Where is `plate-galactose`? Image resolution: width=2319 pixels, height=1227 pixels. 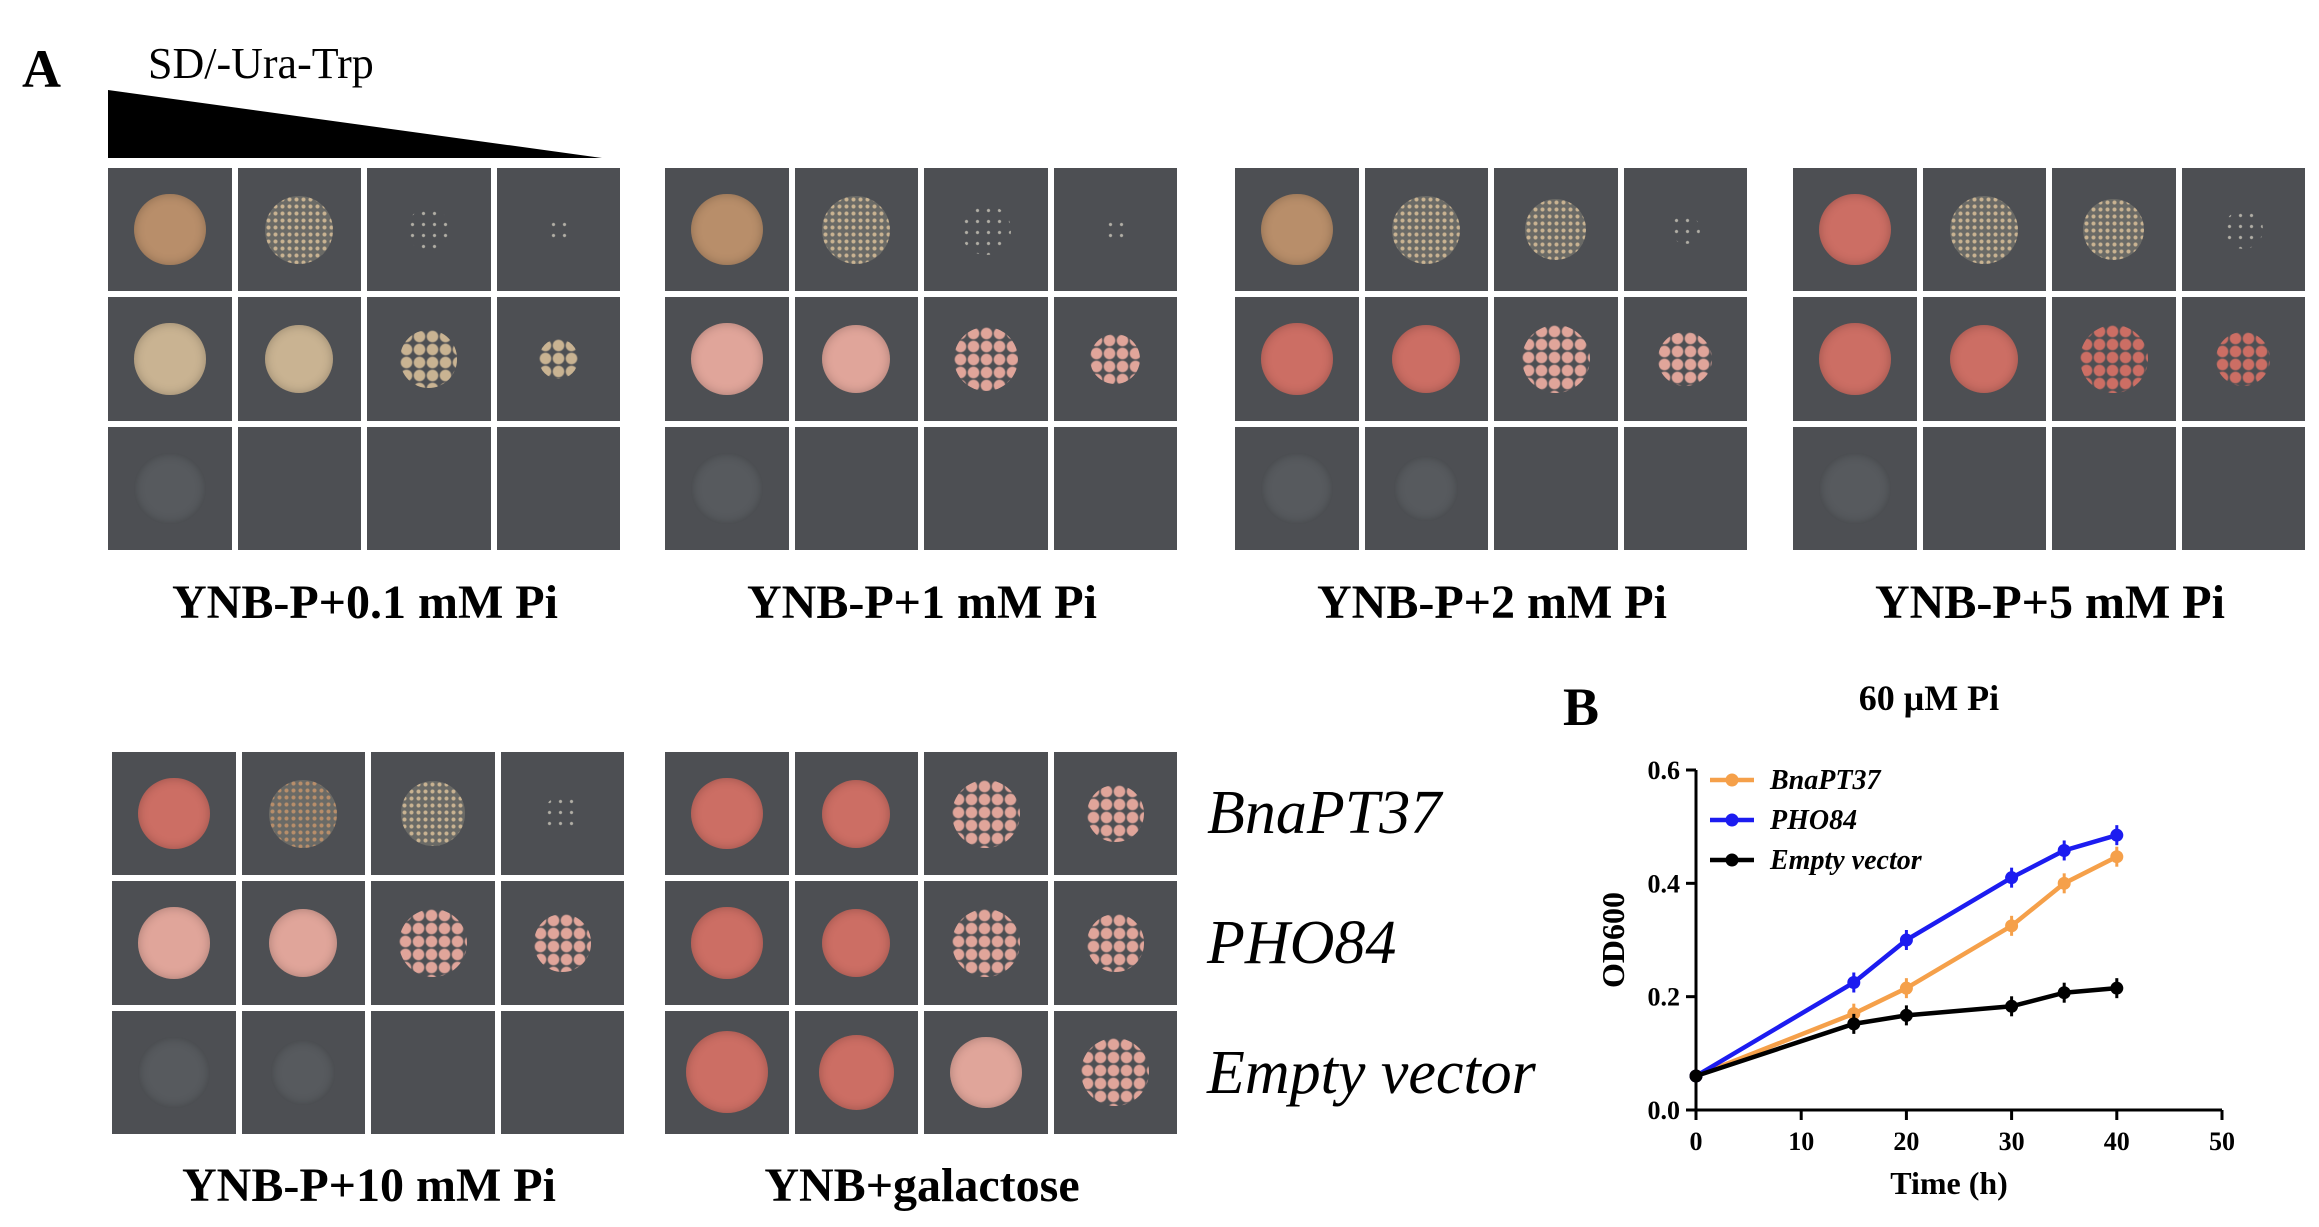 plate-galactose is located at coordinates (921, 943).